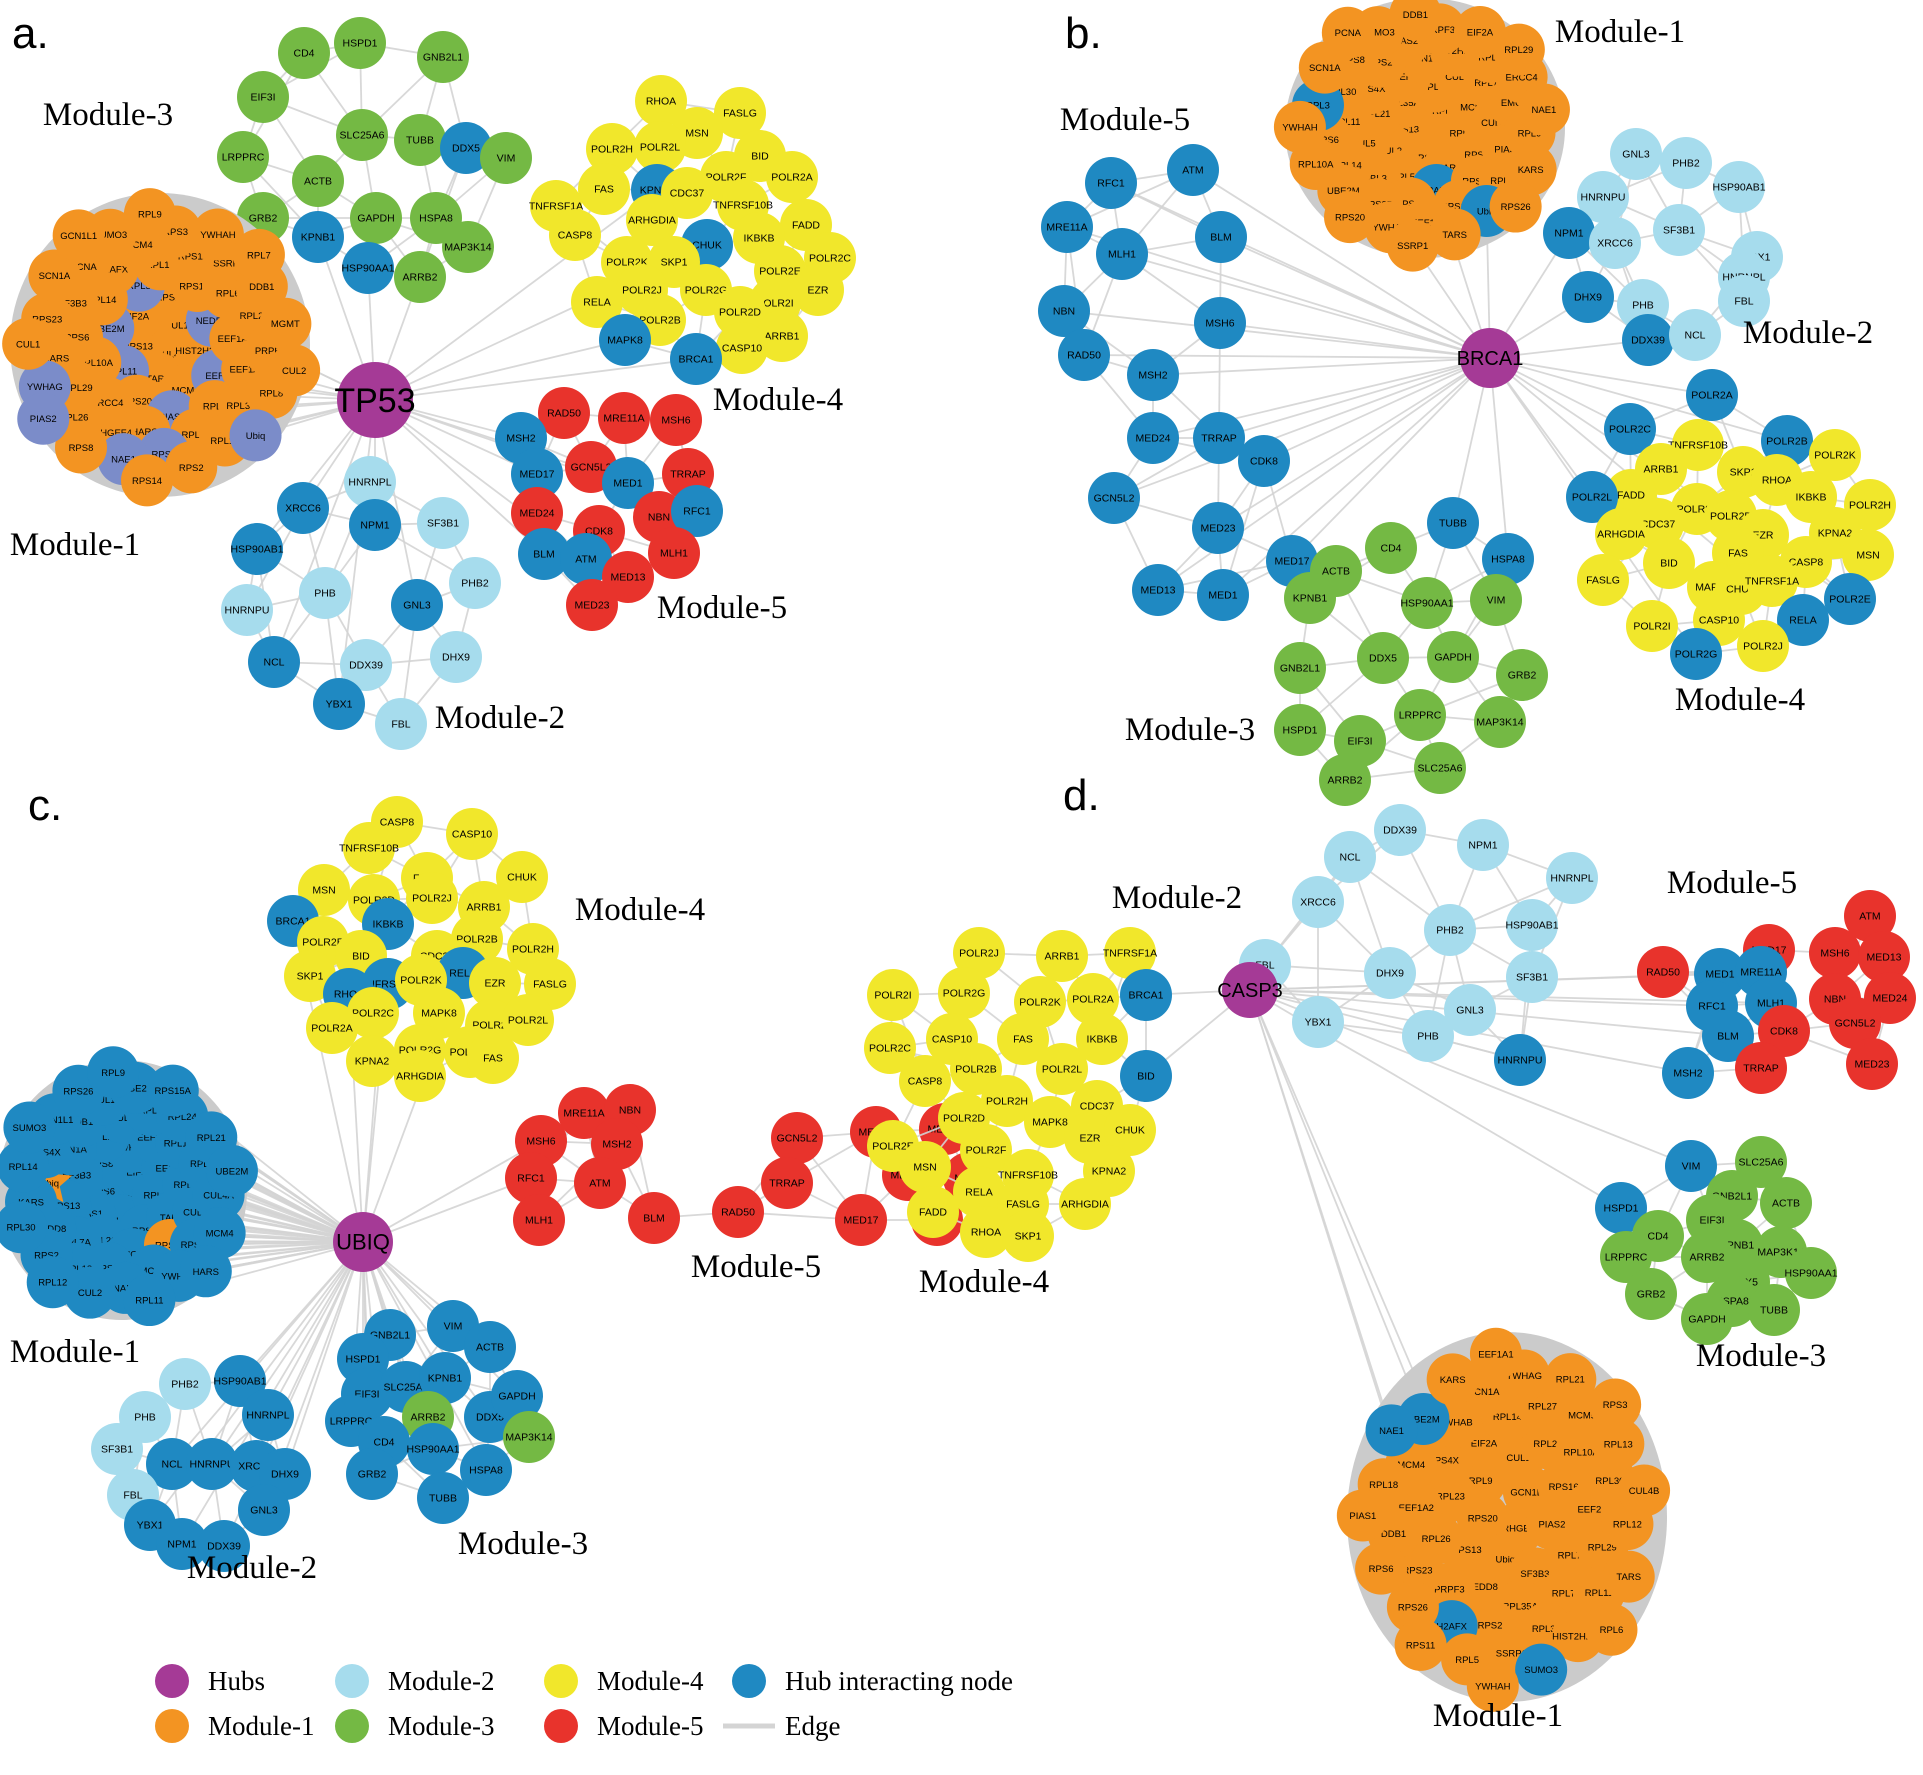 The height and width of the screenshot is (1775, 1923). Describe the element at coordinates (52, 1282) in the screenshot. I see `node-RPL12: RPL12` at that location.